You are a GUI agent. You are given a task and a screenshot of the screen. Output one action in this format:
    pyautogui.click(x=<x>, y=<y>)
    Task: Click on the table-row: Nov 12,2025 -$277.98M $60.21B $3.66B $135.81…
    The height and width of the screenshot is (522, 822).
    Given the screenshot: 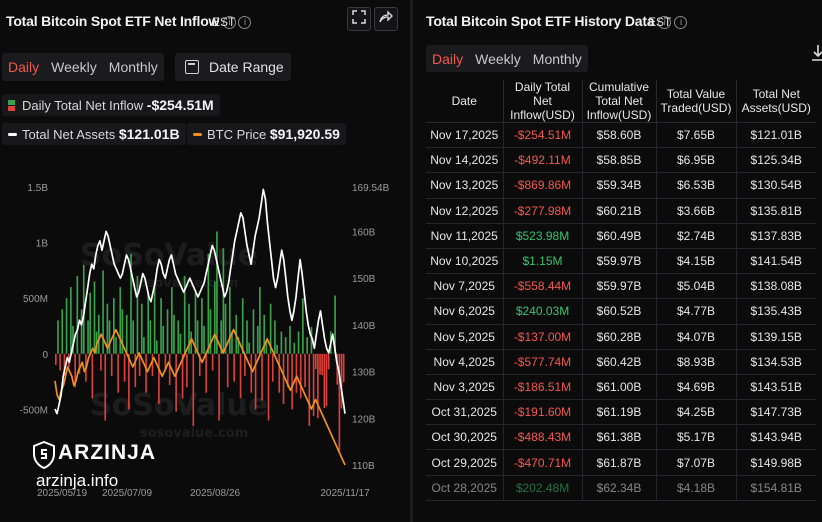 What is the action you would take?
    pyautogui.click(x=621, y=211)
    